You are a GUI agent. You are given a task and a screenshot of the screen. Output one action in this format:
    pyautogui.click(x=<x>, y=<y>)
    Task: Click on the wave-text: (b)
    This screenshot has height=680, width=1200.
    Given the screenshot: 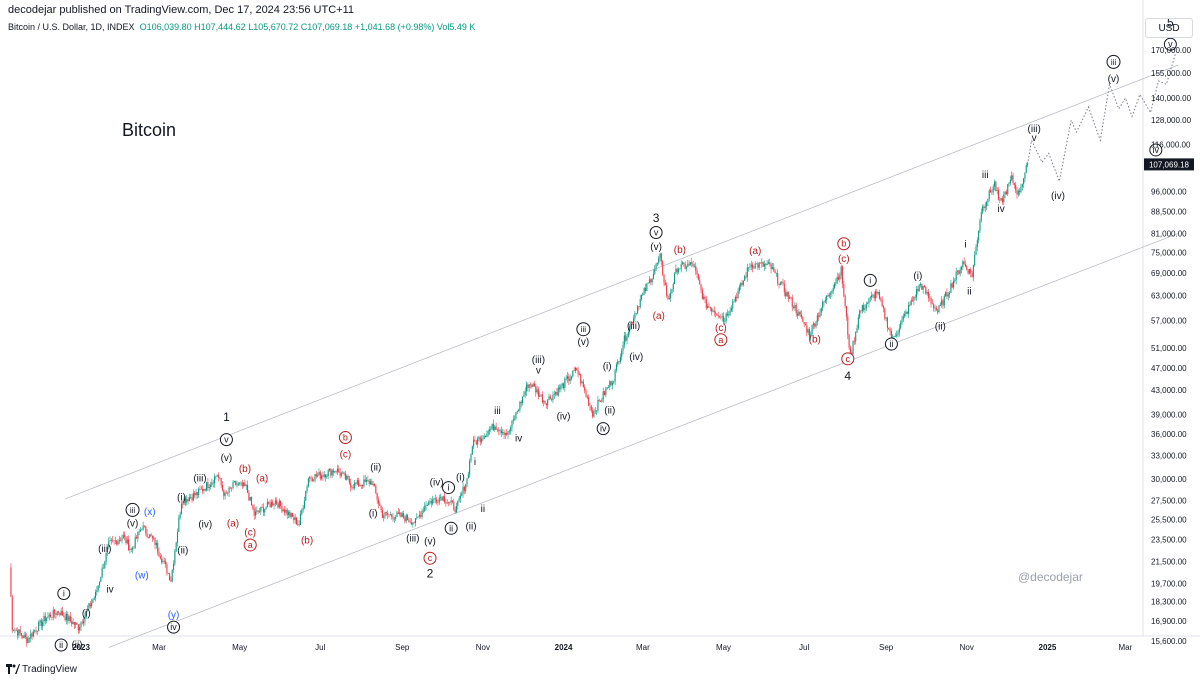 What is the action you would take?
    pyautogui.click(x=307, y=541)
    